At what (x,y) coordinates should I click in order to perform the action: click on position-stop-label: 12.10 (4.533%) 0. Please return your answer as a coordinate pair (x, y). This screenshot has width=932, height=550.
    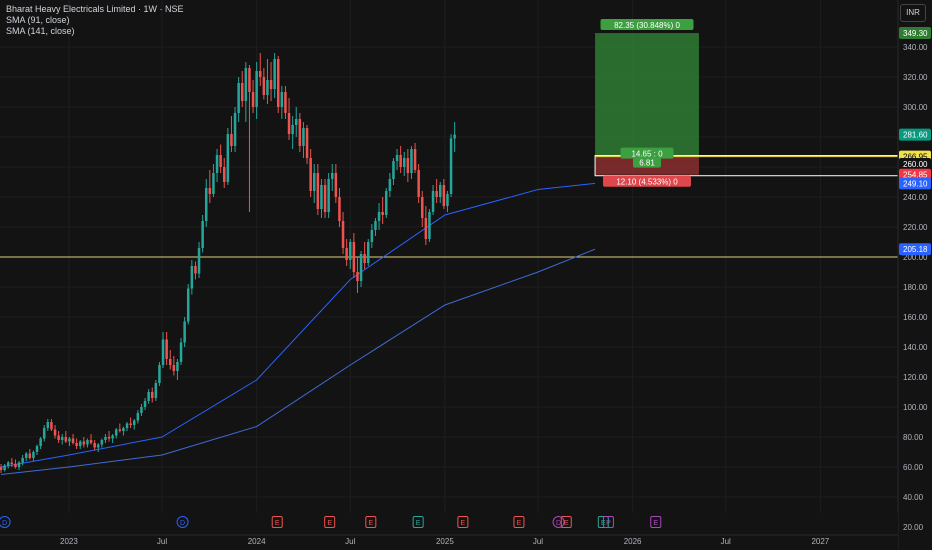
    Looking at the image, I should click on (647, 182).